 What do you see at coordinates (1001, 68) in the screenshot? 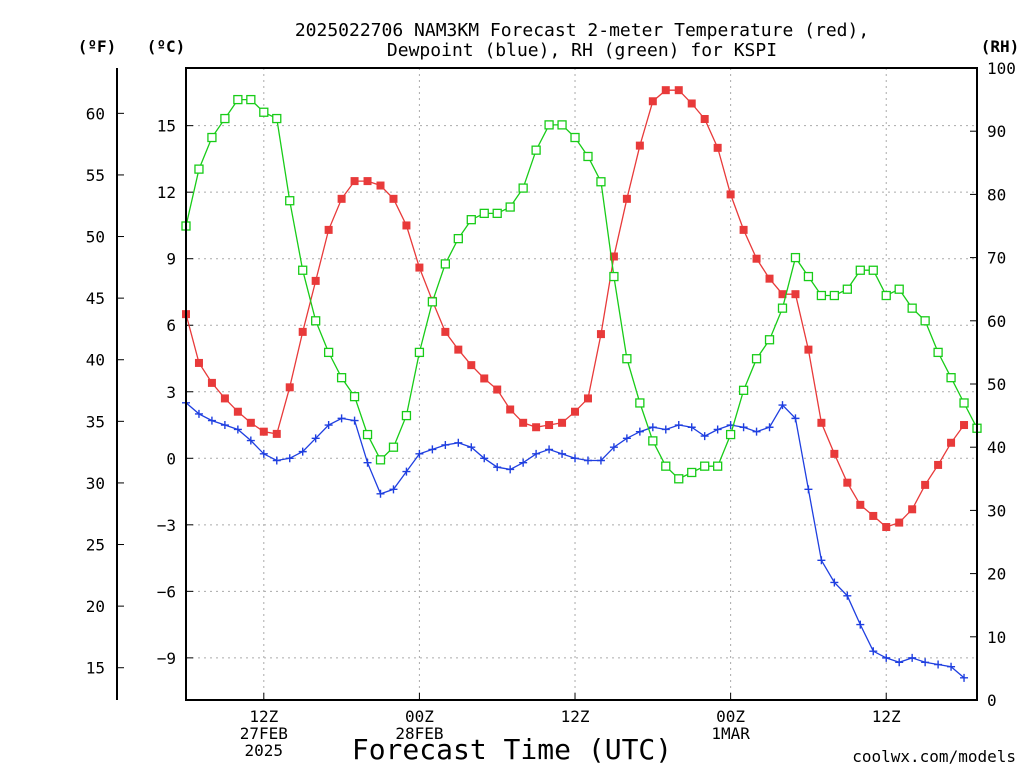
I see `rh-tick-label: 100` at bounding box center [1001, 68].